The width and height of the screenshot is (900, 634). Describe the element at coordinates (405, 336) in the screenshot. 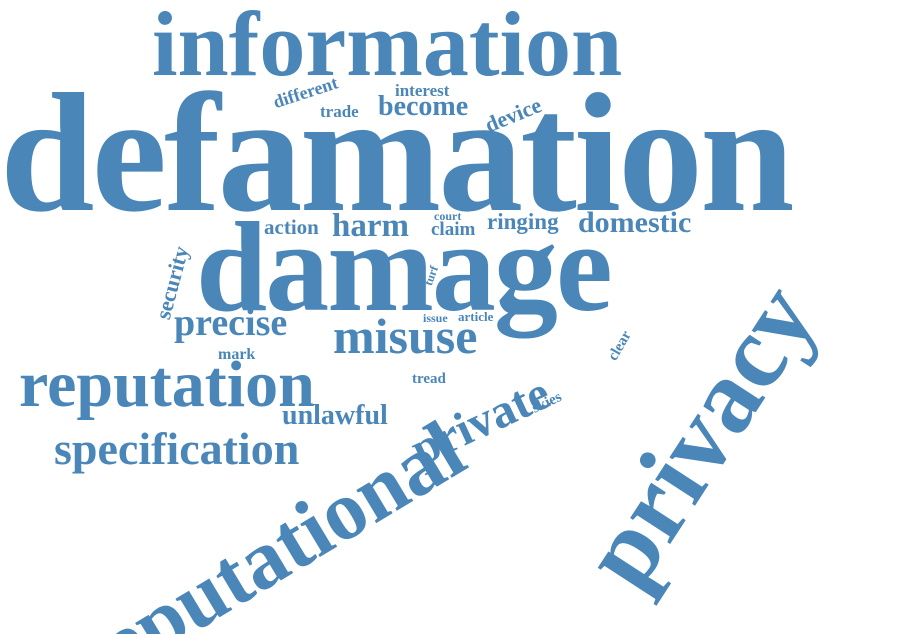

I see `word-misuse: misuse` at that location.